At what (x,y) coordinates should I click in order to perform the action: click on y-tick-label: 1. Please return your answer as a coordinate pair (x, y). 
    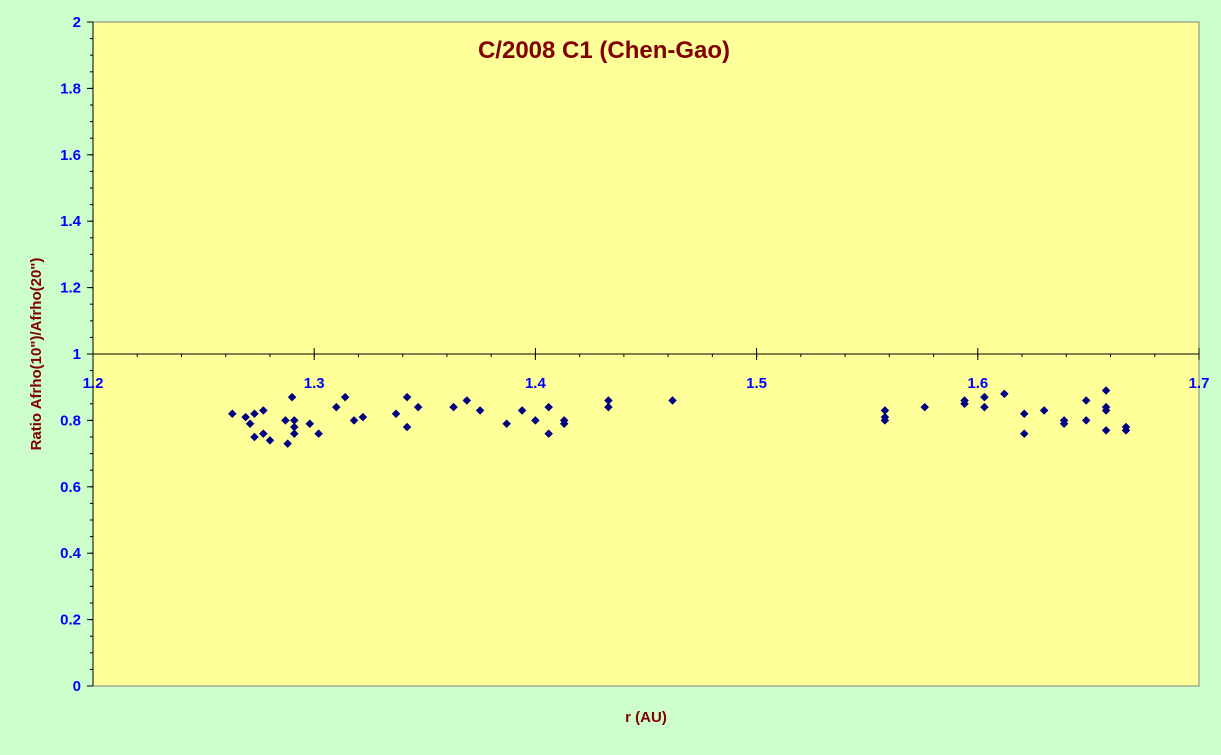
    Looking at the image, I should click on (77, 354).